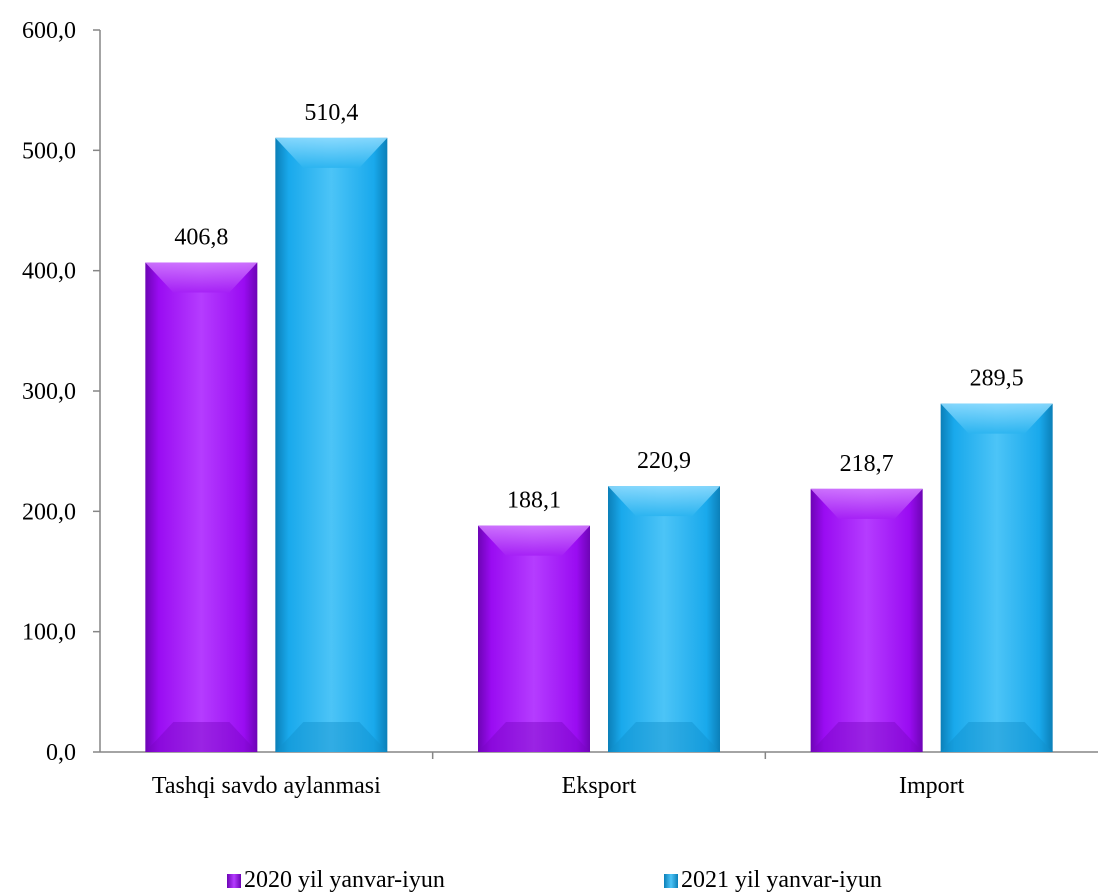 The width and height of the screenshot is (1102, 895). I want to click on y-tick-label: 300,0, so click(49, 392).